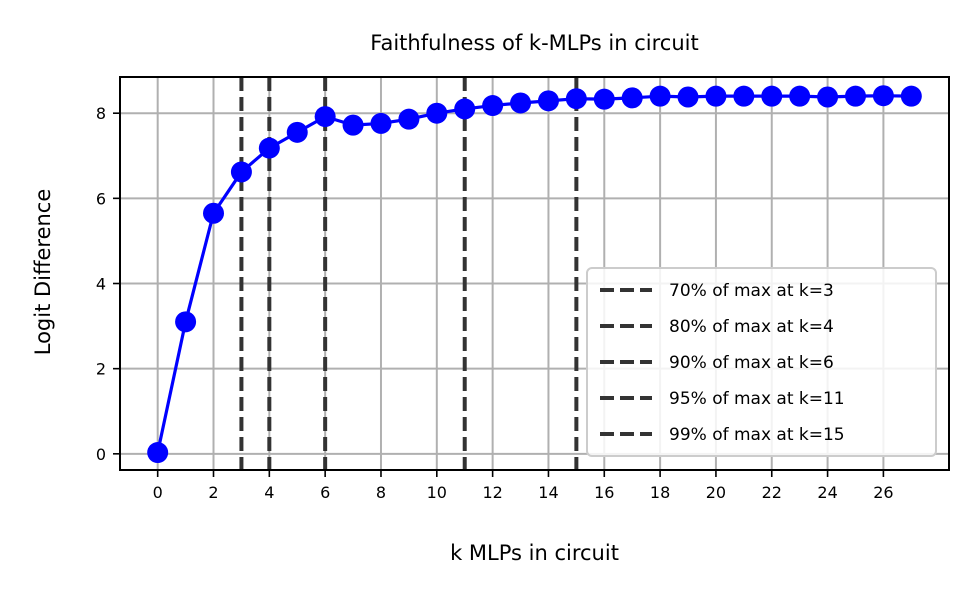  Describe the element at coordinates (523, 486) in the screenshot. I see `x-ticks: 0 2 4 6 8 10 12 14 16 18 20 22 24 26` at that location.